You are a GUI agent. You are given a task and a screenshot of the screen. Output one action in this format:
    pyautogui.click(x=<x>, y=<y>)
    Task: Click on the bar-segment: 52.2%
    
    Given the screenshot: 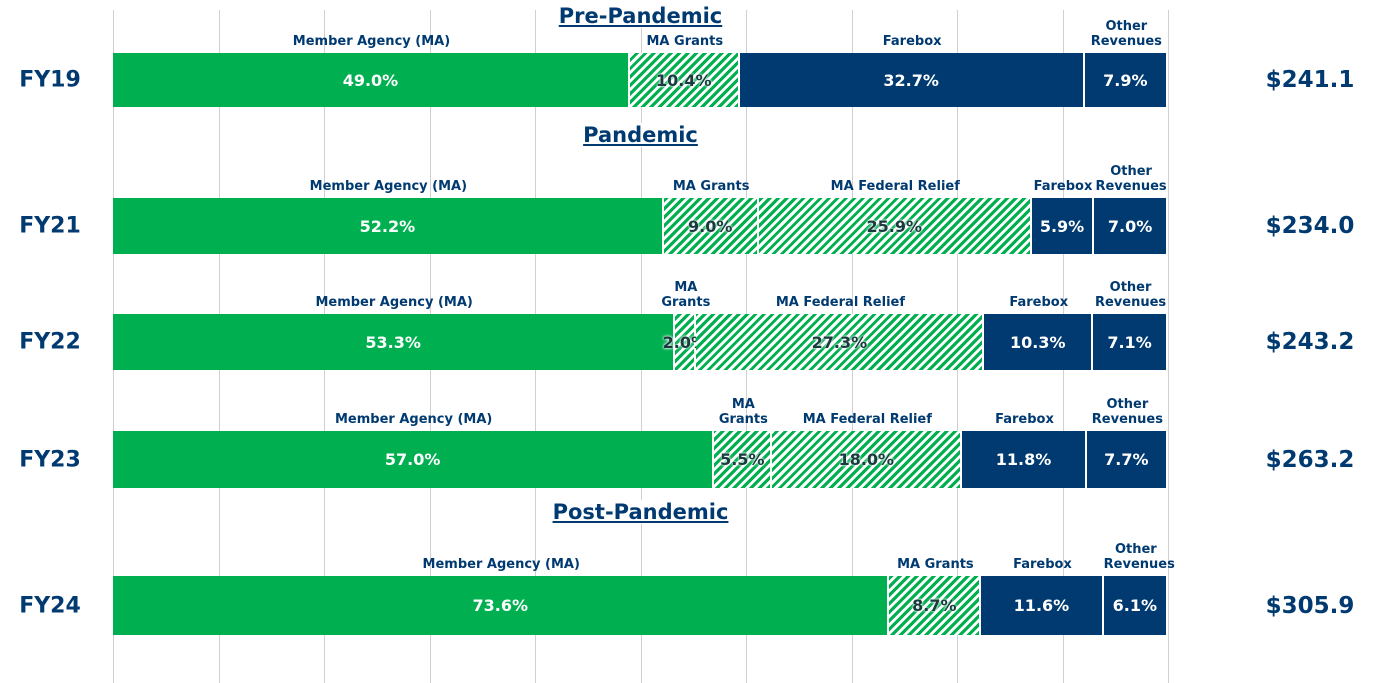 What is the action you would take?
    pyautogui.click(x=388, y=226)
    